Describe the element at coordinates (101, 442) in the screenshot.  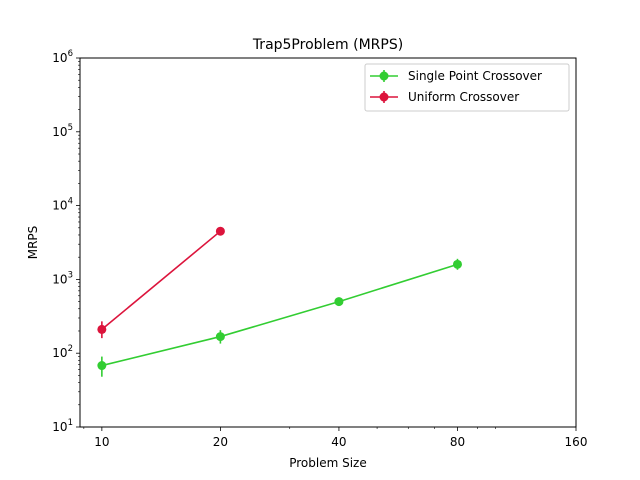
I see `x-tick-label: 10` at that location.